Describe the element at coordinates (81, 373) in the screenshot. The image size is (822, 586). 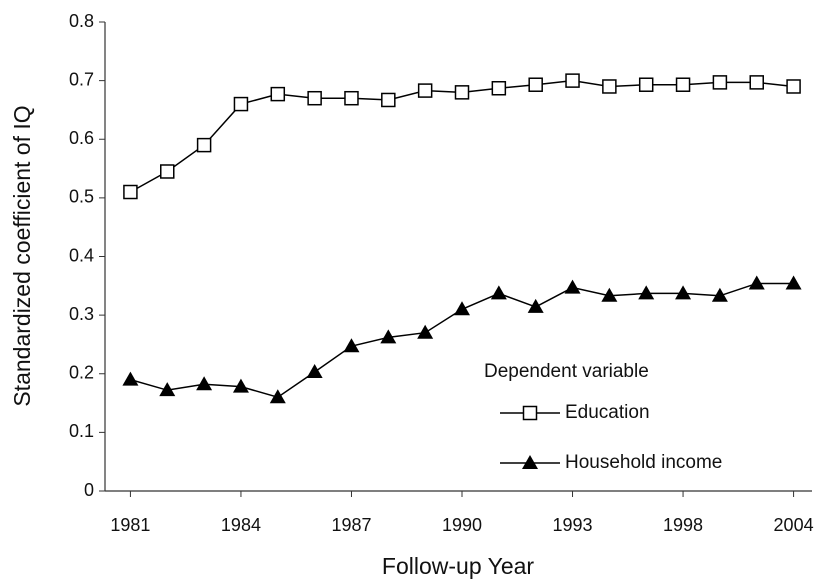
I see `y-tick-label: 0.2` at that location.